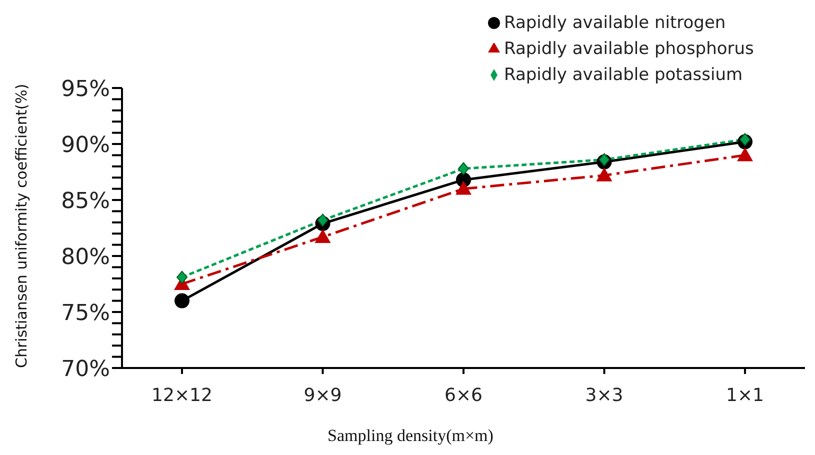  I want to click on legend-label: Rapidly available nitrogen, so click(615, 23).